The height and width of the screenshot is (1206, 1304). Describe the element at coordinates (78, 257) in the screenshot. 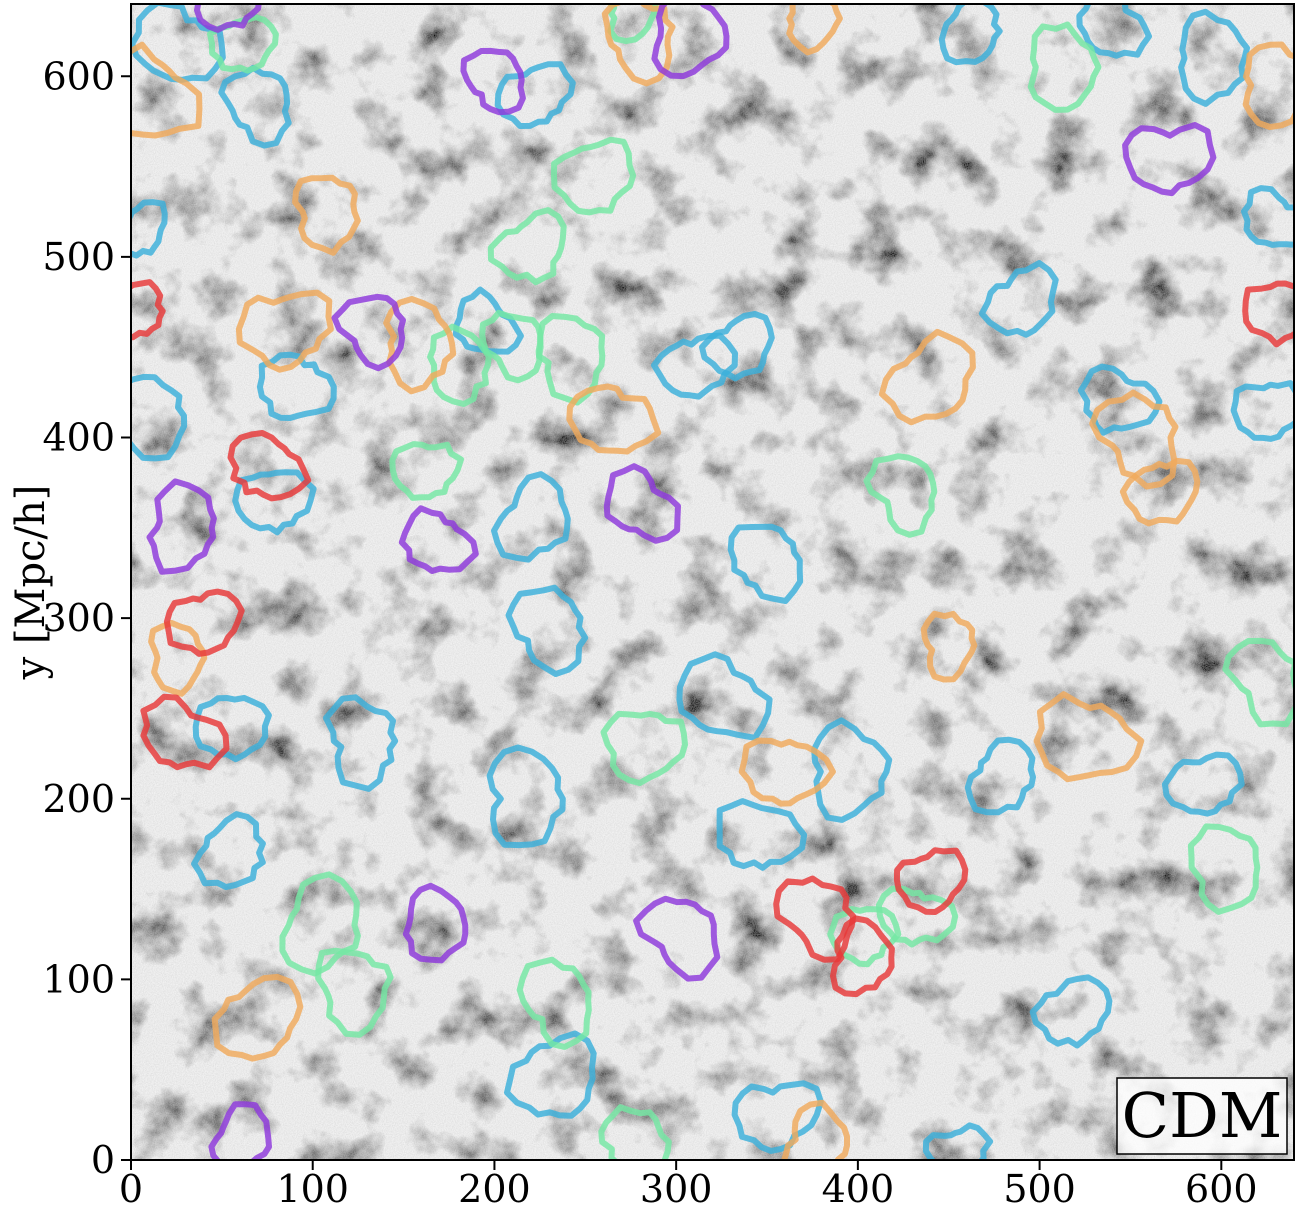

I see `y-tick-label: 500` at that location.